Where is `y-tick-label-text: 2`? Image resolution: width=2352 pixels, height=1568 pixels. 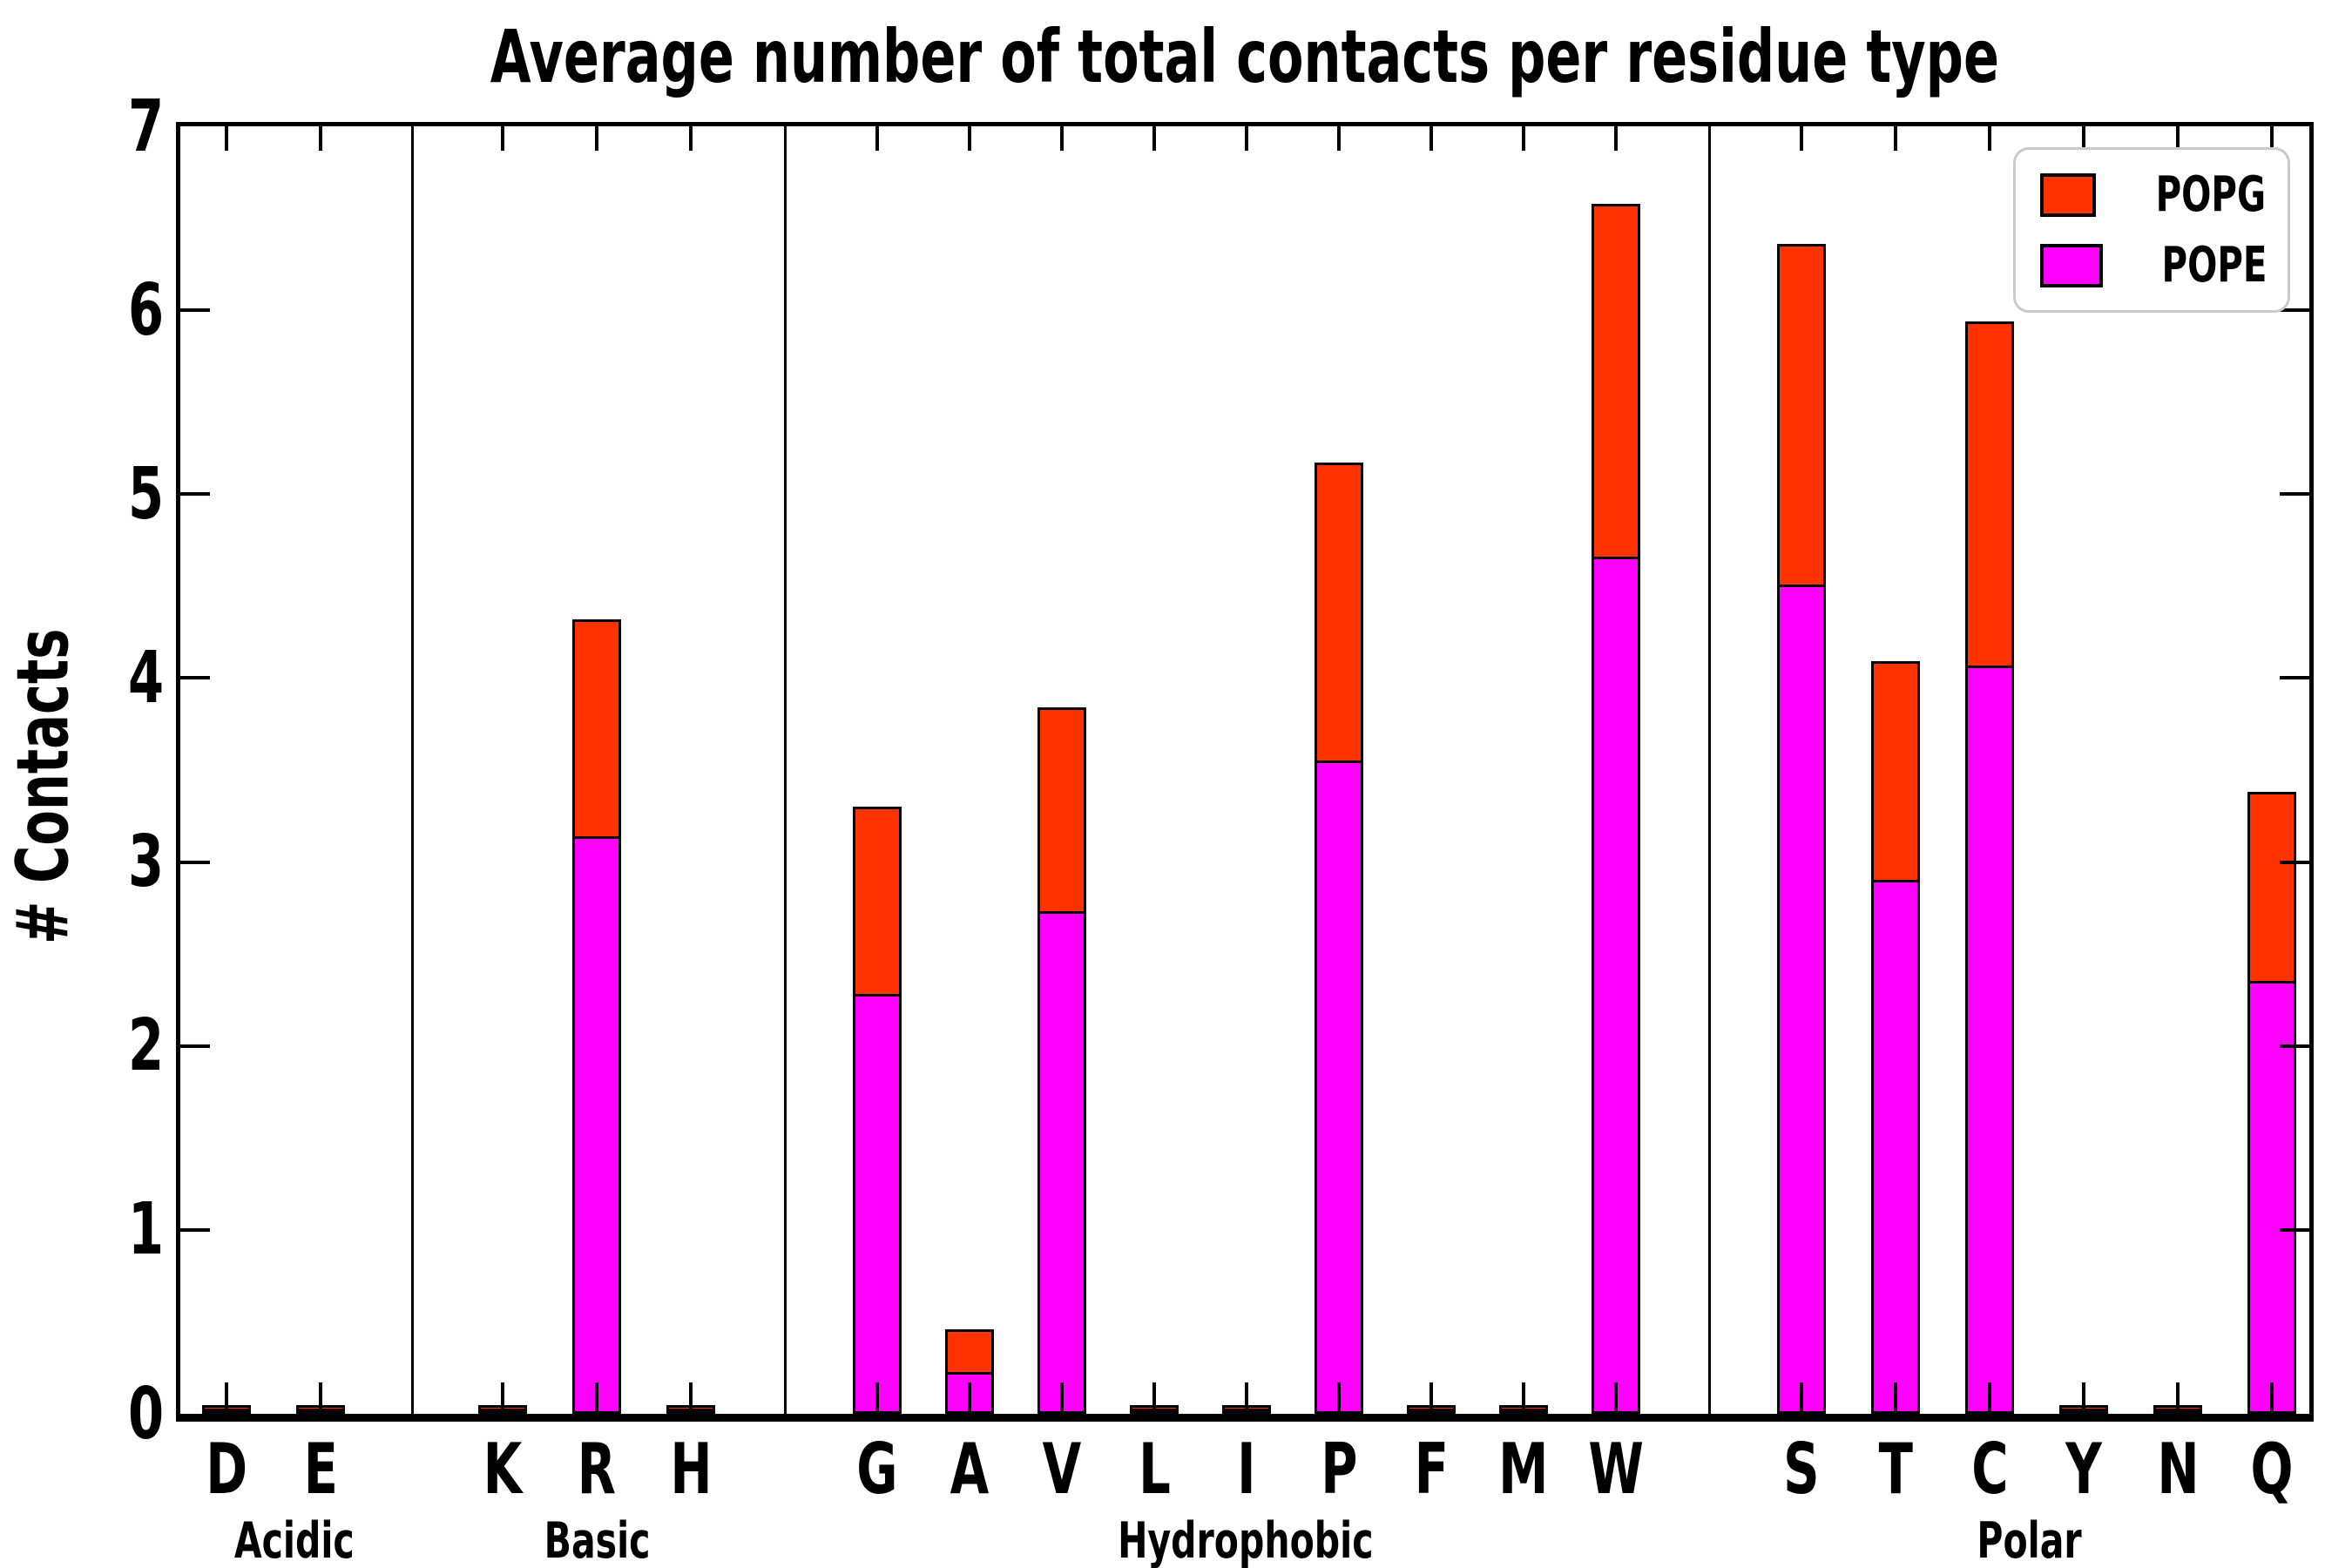
y-tick-label-text: 2 is located at coordinates (145, 1046).